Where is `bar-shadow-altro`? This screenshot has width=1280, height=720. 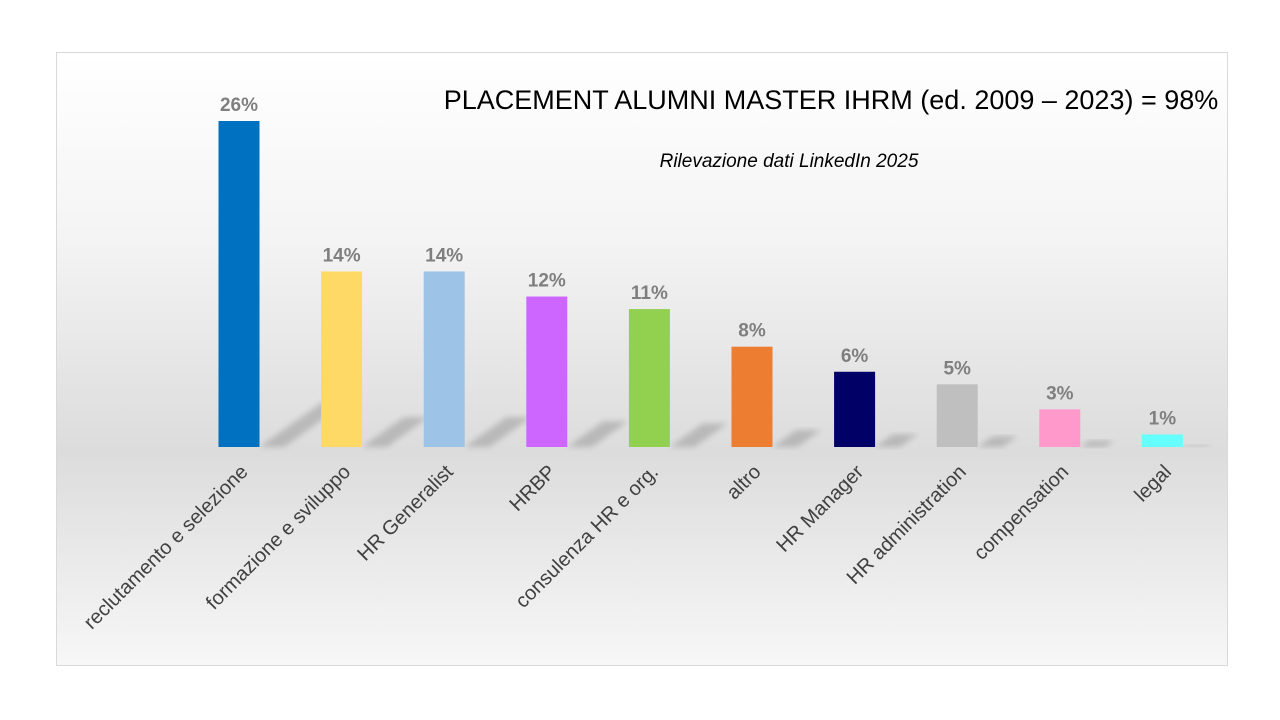
bar-shadow-altro is located at coordinates (796, 438).